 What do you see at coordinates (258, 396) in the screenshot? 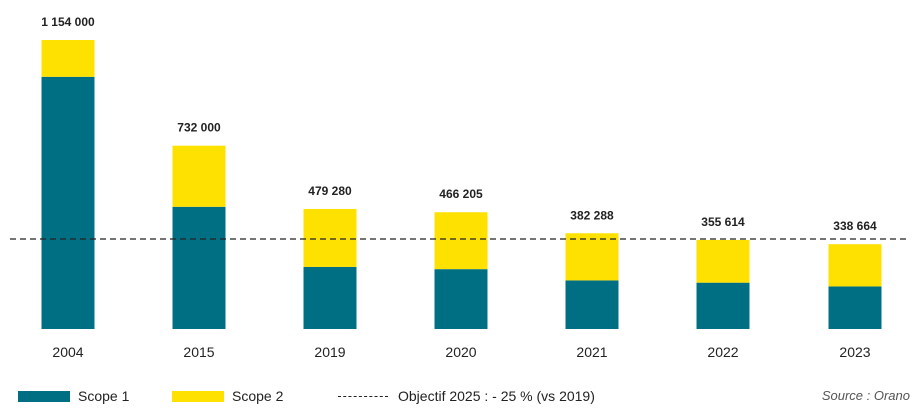
I see `legend-label-scope-2: Scope 2` at bounding box center [258, 396].